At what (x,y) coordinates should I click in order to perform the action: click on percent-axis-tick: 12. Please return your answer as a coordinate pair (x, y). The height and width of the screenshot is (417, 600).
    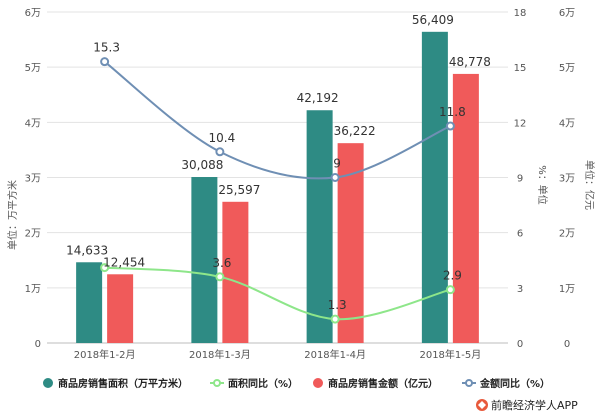
    Looking at the image, I should click on (520, 123).